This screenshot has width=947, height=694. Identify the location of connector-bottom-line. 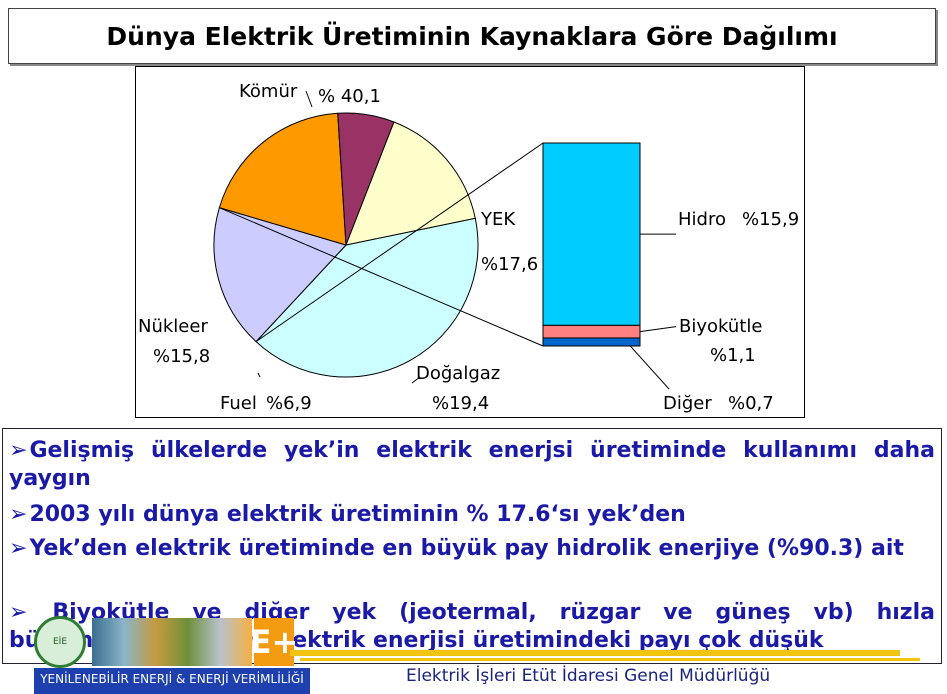
(381, 277).